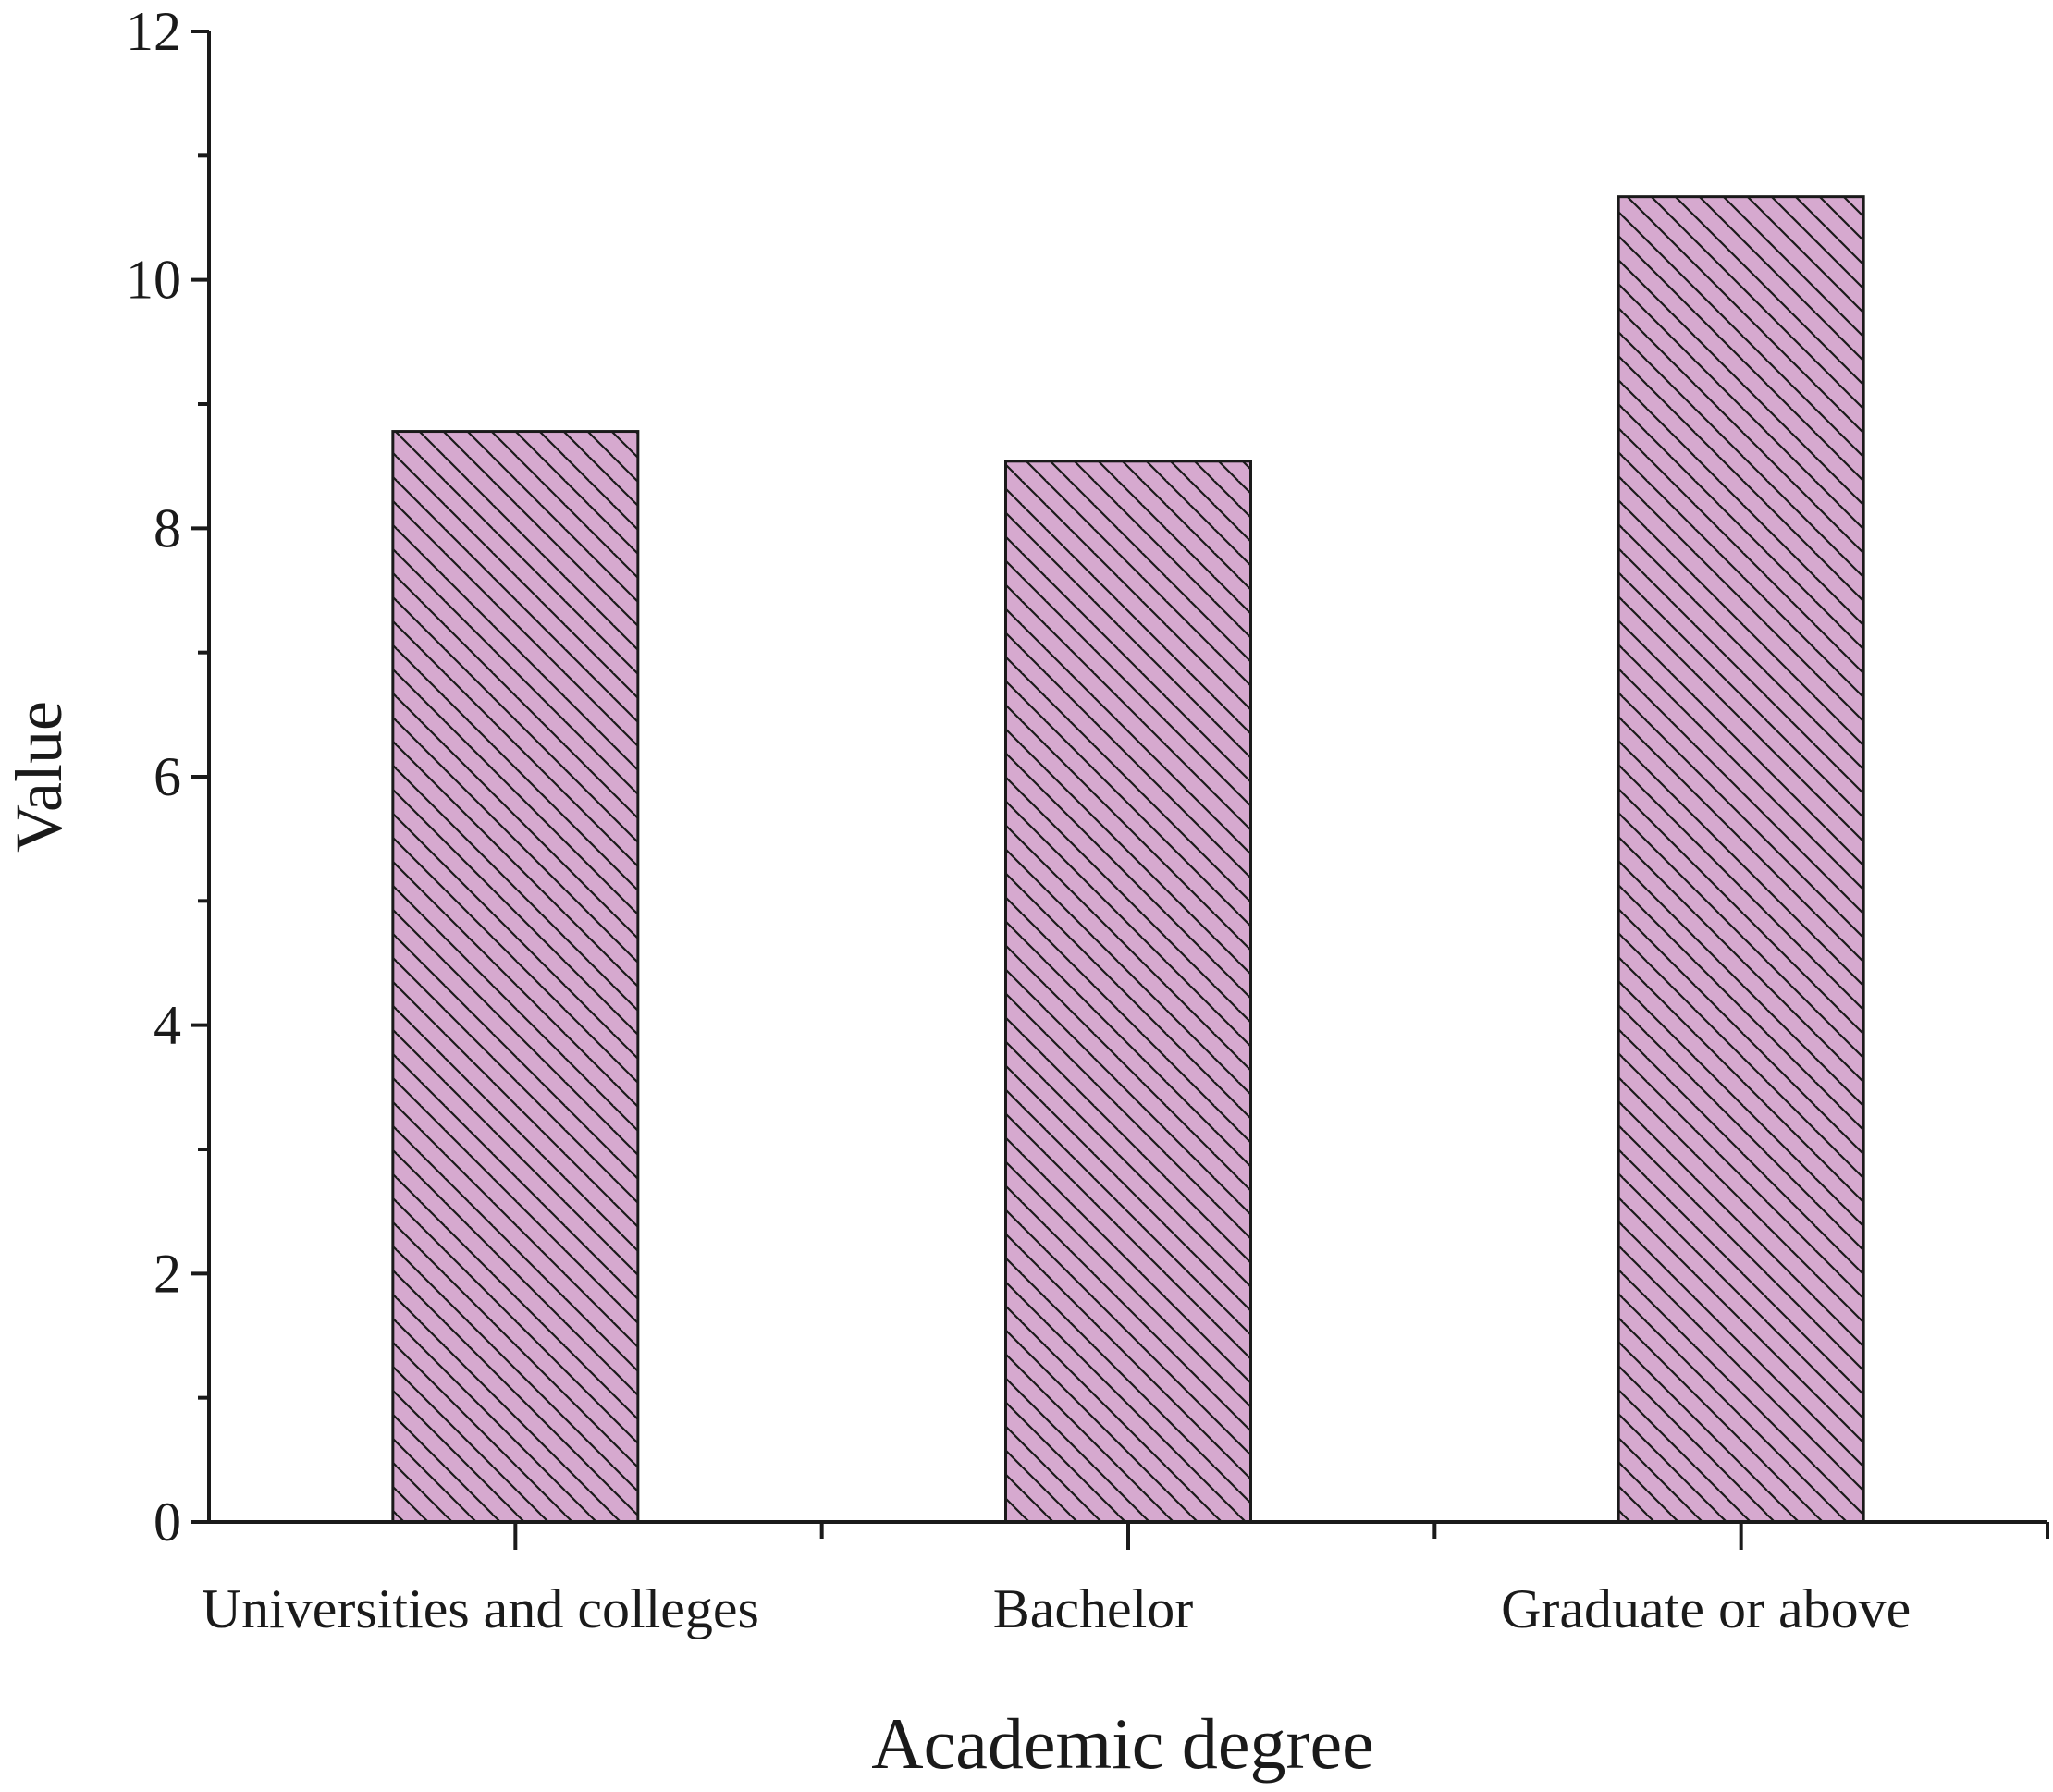  I want to click on x-axis-title: Academic degree, so click(1122, 1743).